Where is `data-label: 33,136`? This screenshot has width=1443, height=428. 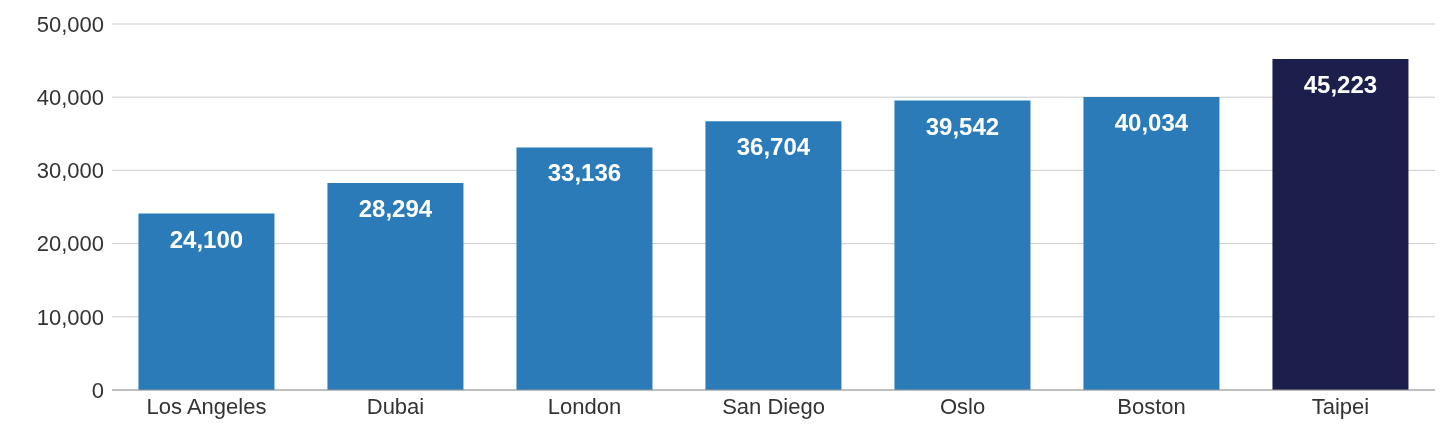
data-label: 33,136 is located at coordinates (584, 173).